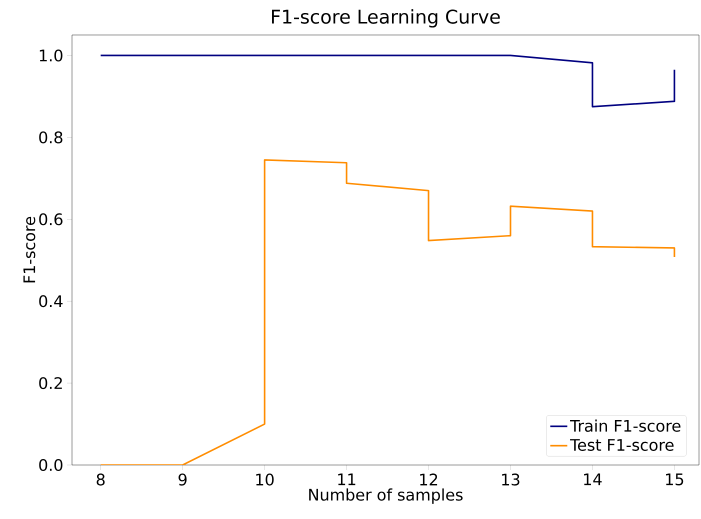 The image size is (701, 519). What do you see at coordinates (50, 137) in the screenshot?
I see `y-tick-label: 0.8` at bounding box center [50, 137].